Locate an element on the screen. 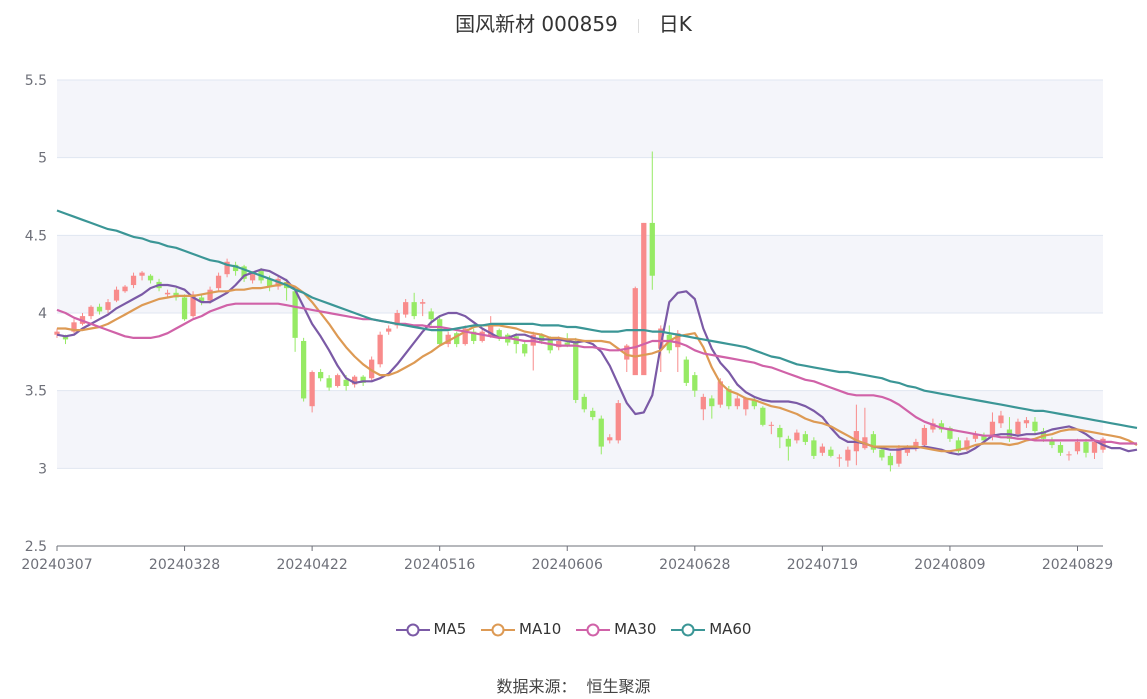 The height and width of the screenshot is (699, 1147). y-tick-label: 5.5 is located at coordinates (36, 81).